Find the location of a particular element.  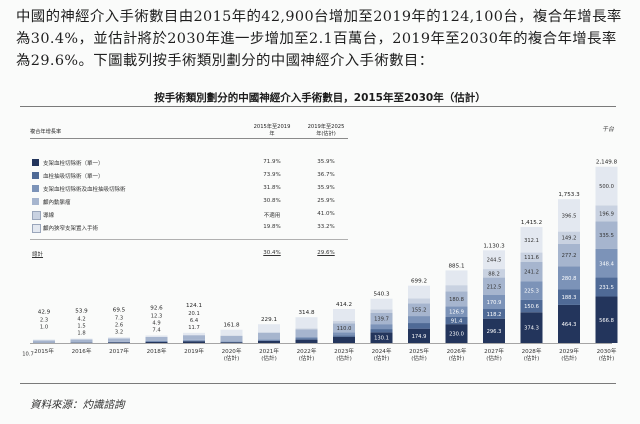

legend-row: 導線 不適用 41.0% is located at coordinates (189, 215).